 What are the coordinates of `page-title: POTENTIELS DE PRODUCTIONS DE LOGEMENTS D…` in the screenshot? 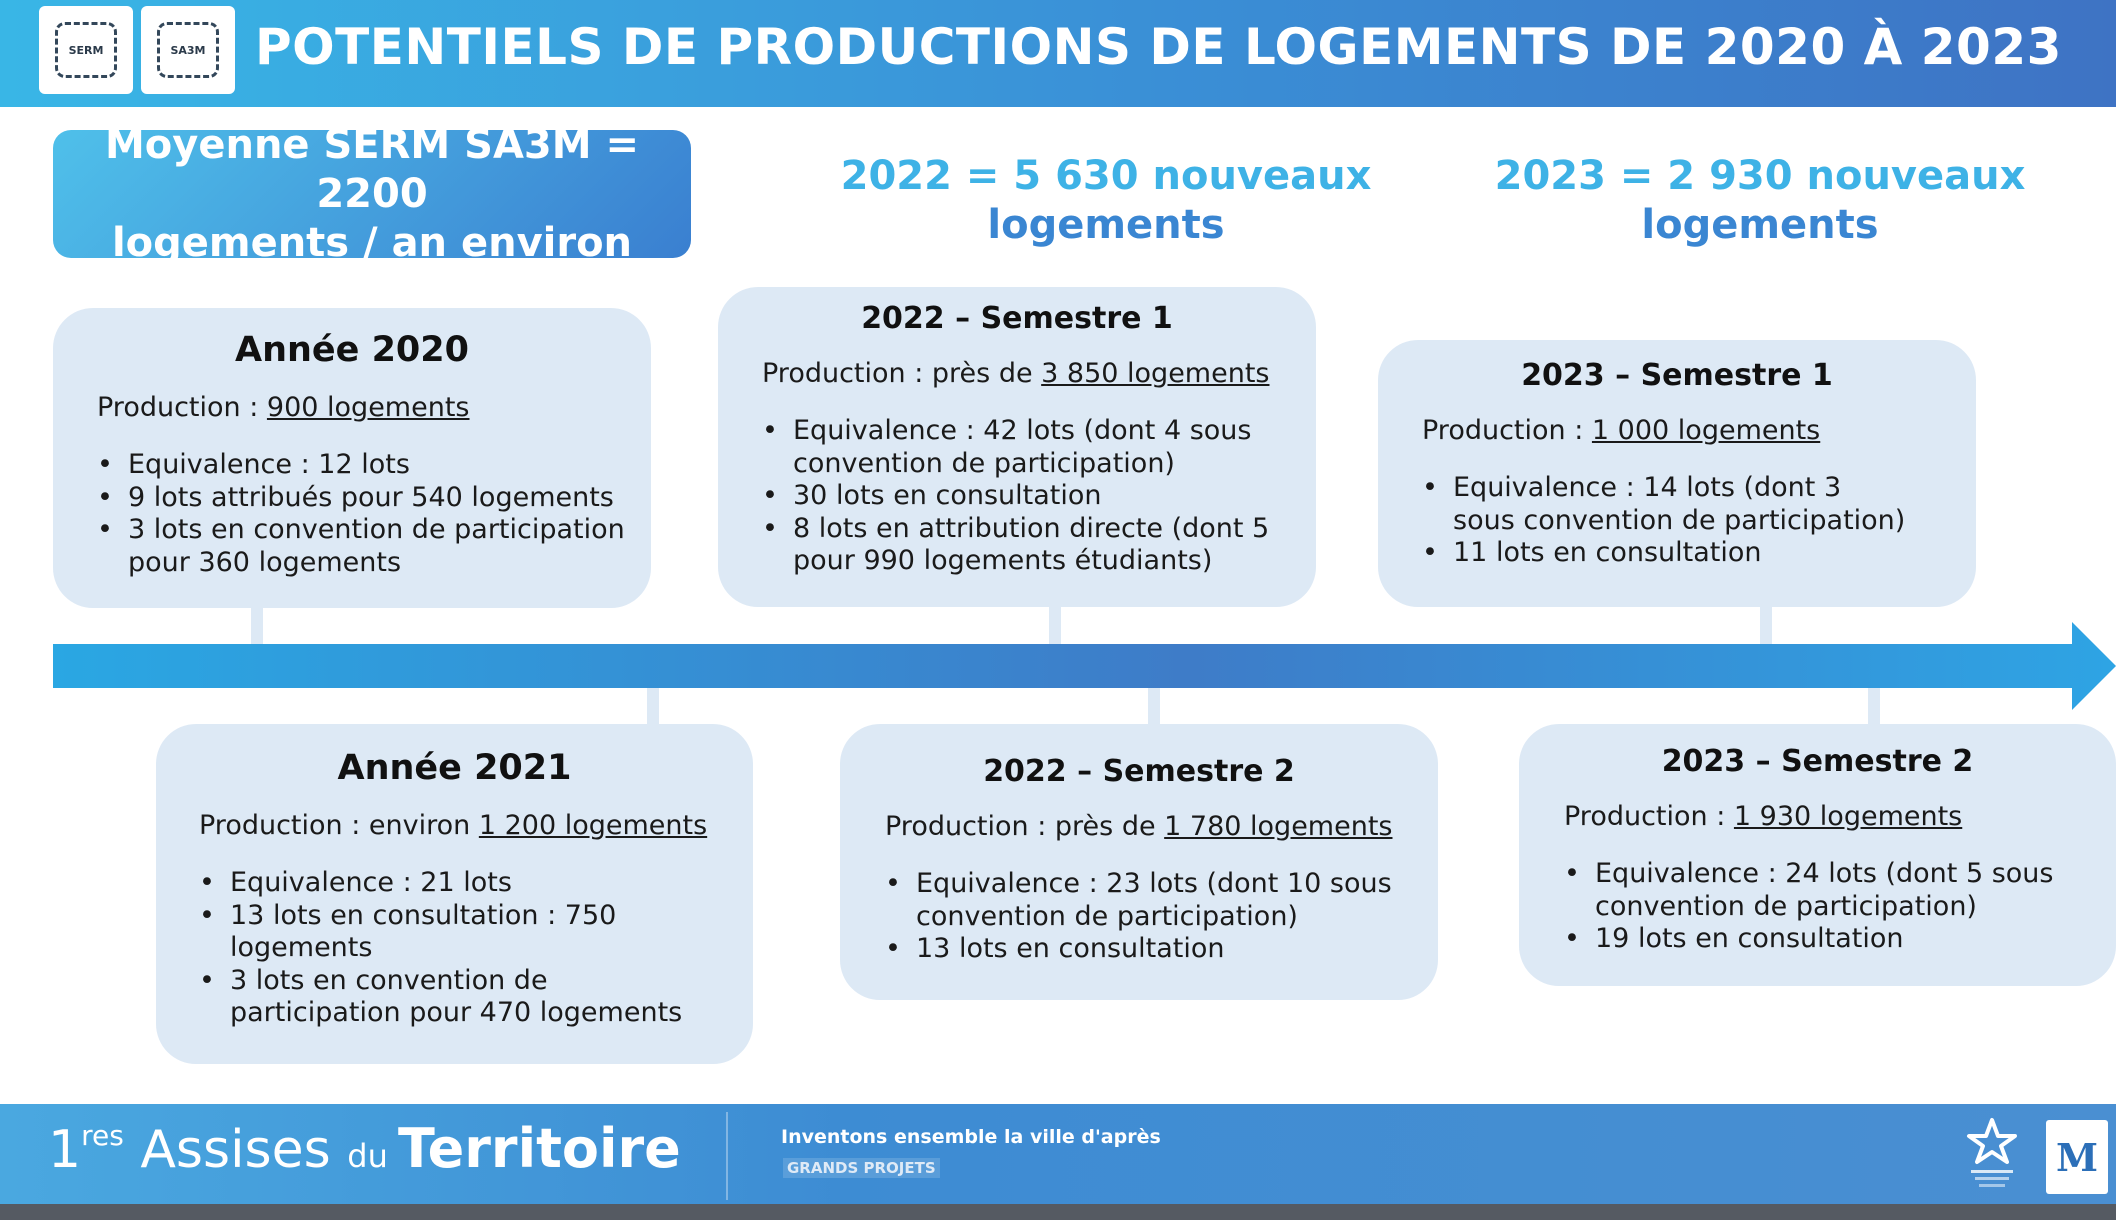 It's located at (1158, 47).